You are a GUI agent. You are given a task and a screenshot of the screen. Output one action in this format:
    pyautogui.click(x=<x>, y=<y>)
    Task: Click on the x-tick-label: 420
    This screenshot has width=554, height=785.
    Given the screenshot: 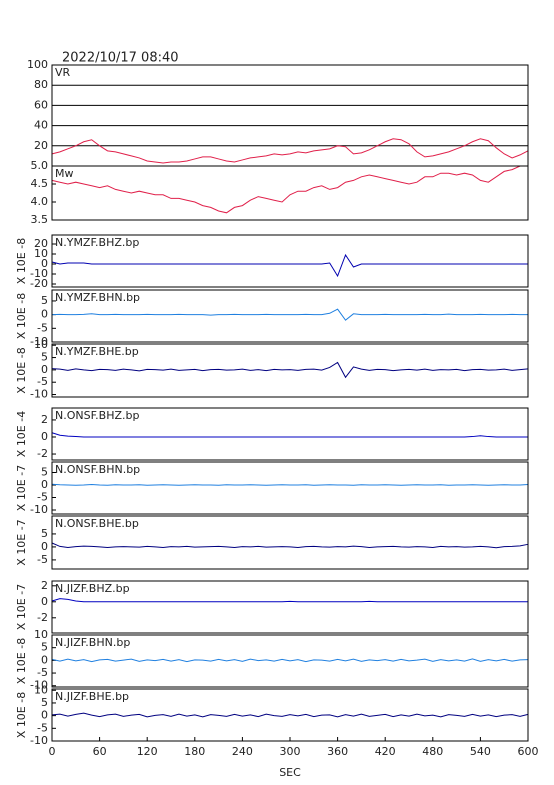 What is the action you would take?
    pyautogui.click(x=385, y=751)
    